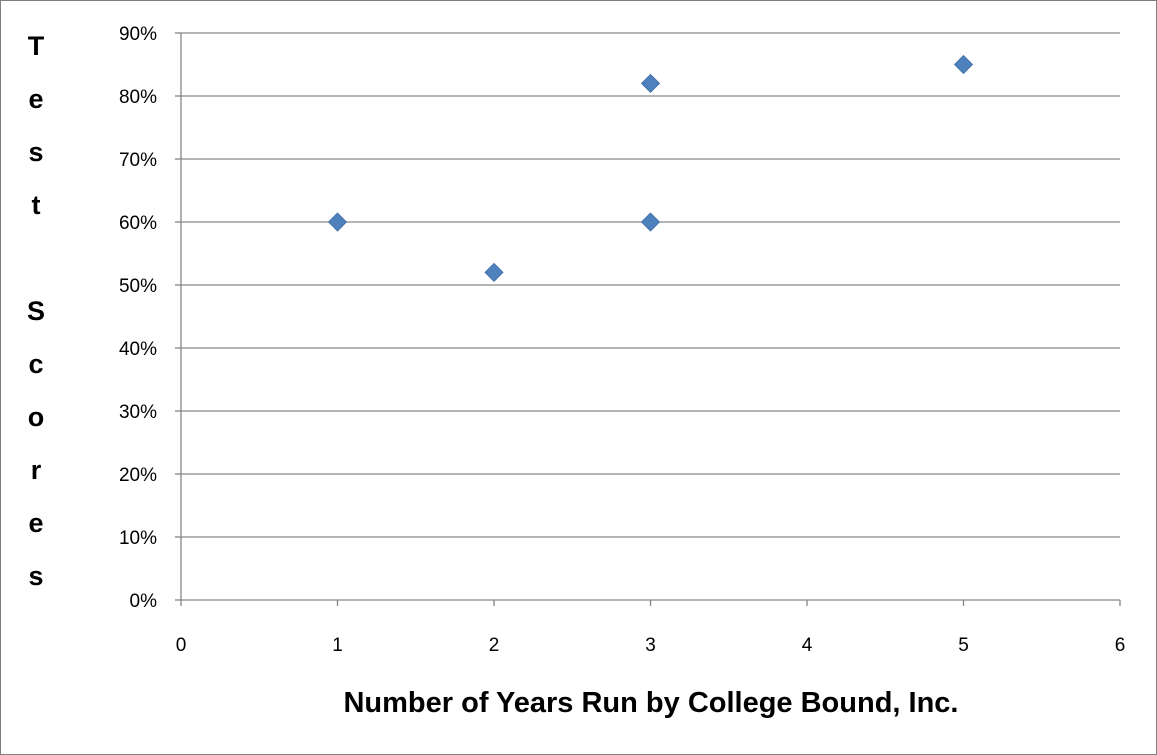 This screenshot has height=755, width=1157. Describe the element at coordinates (138, 475) in the screenshot. I see `y-tick-label: 20%` at that location.